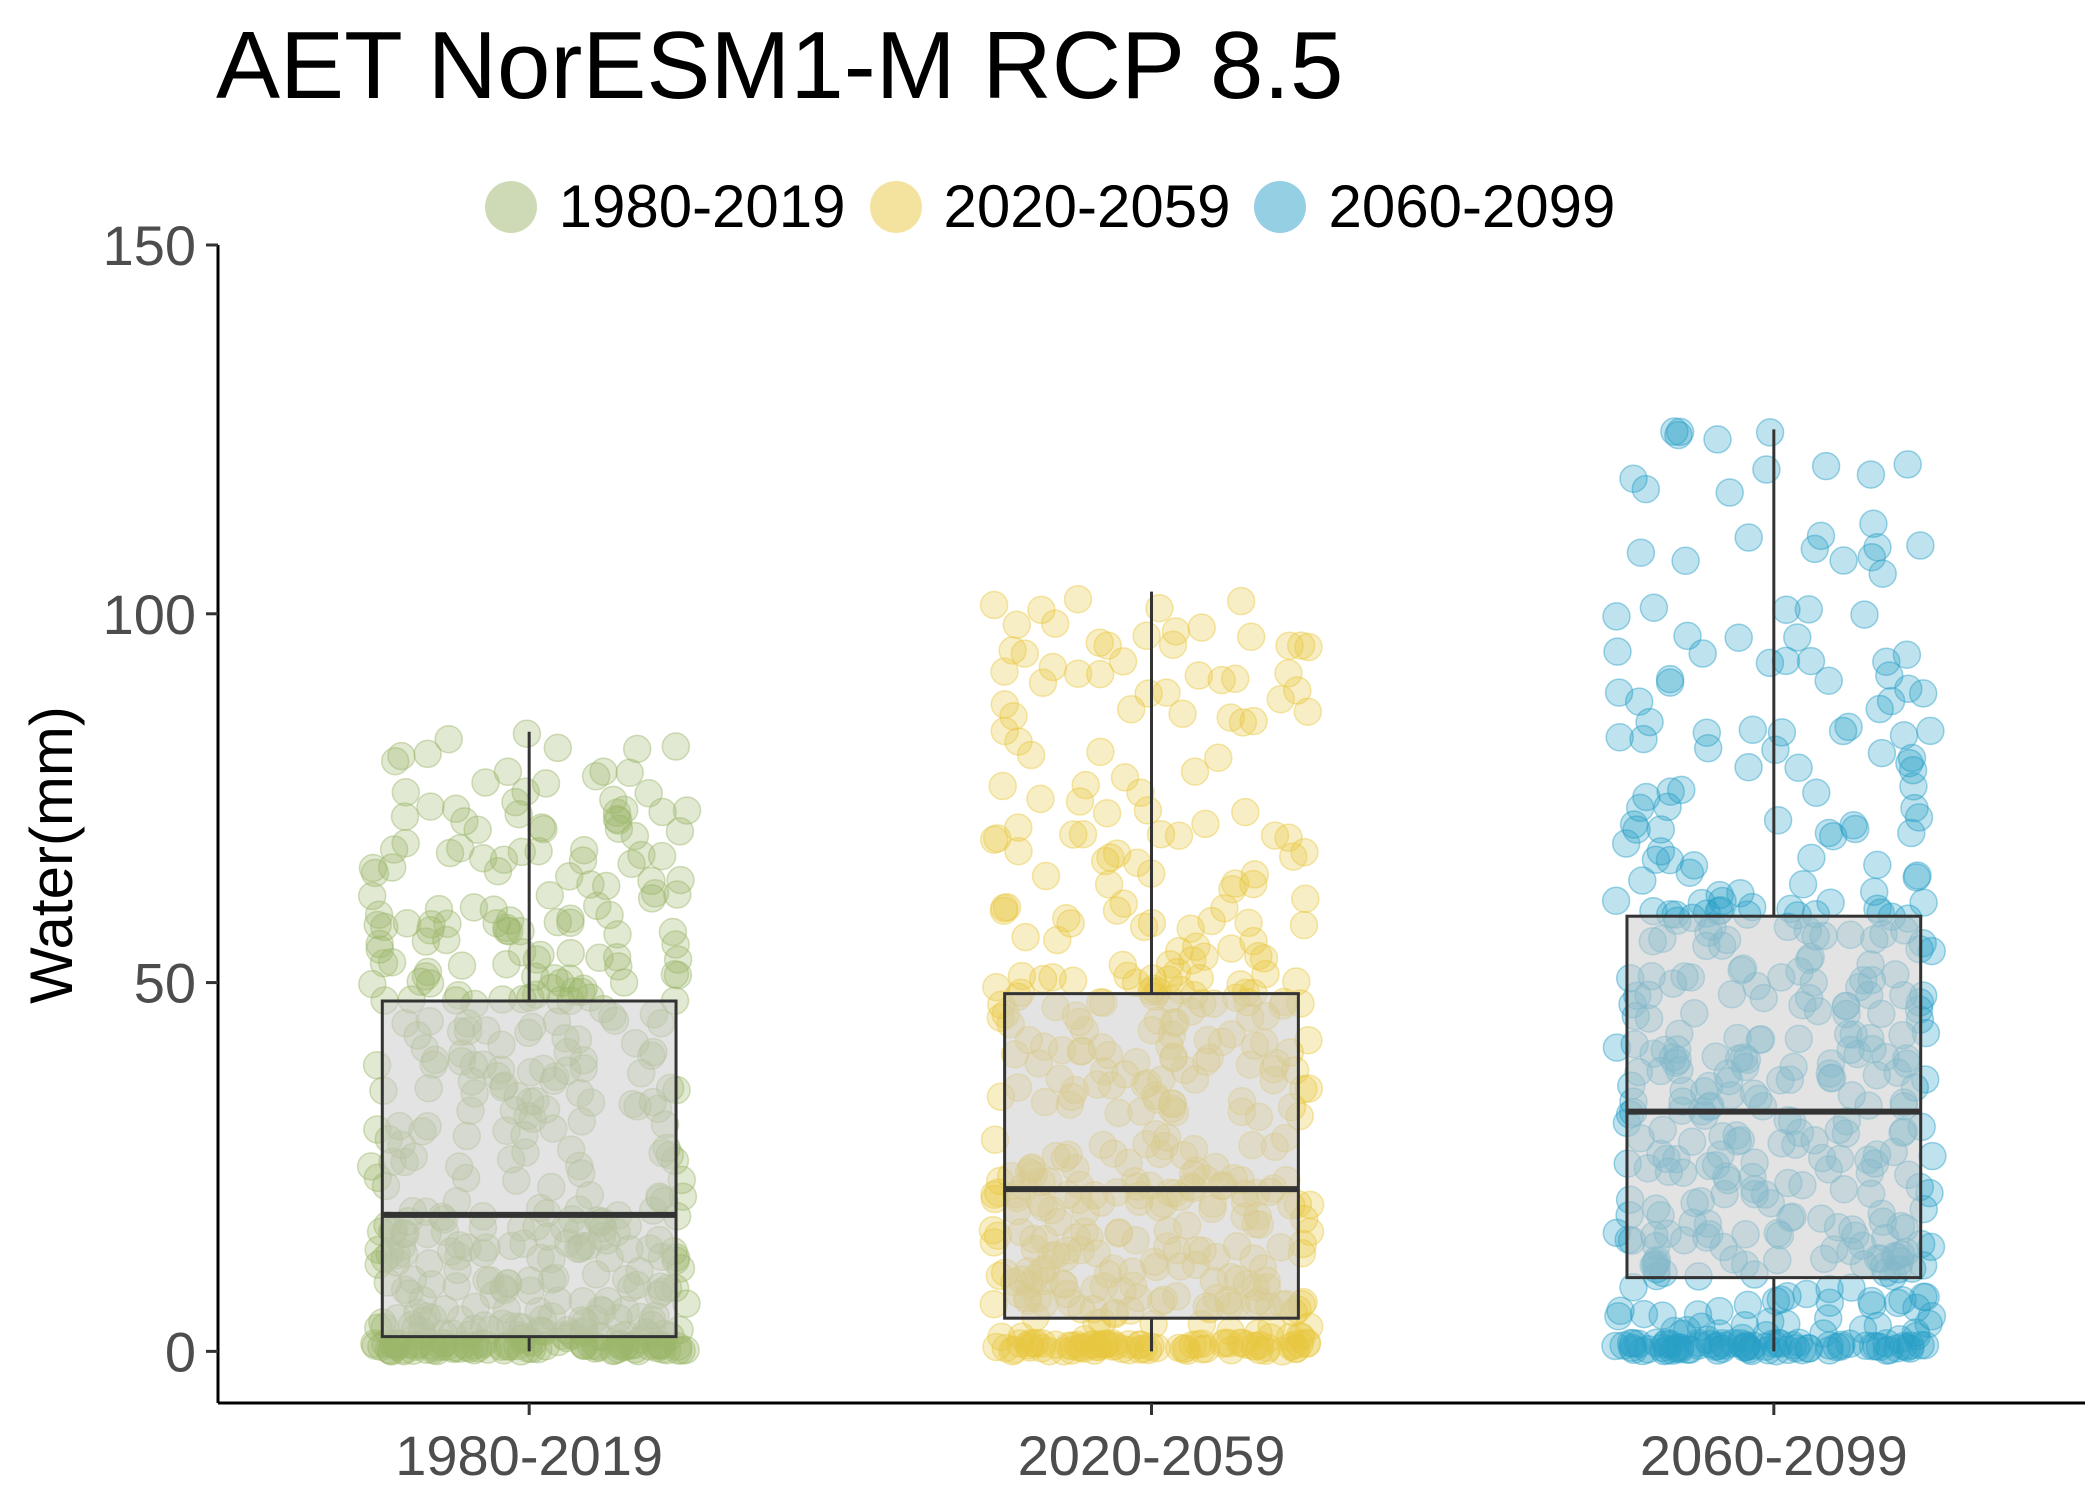 The width and height of the screenshot is (2100, 1499). I want to click on legend-key-2020-2059, so click(895, 206).